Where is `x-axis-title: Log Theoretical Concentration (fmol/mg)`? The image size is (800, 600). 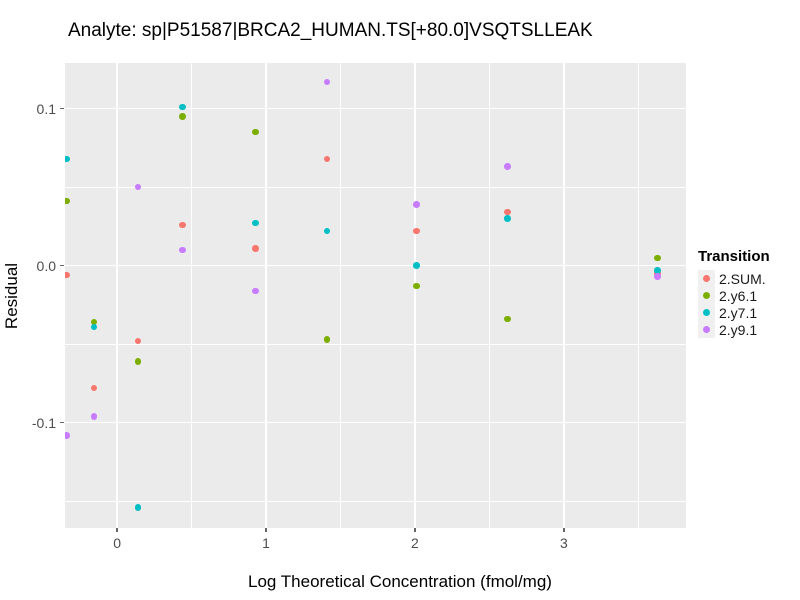 x-axis-title: Log Theoretical Concentration (fmol/mg) is located at coordinates (400, 581).